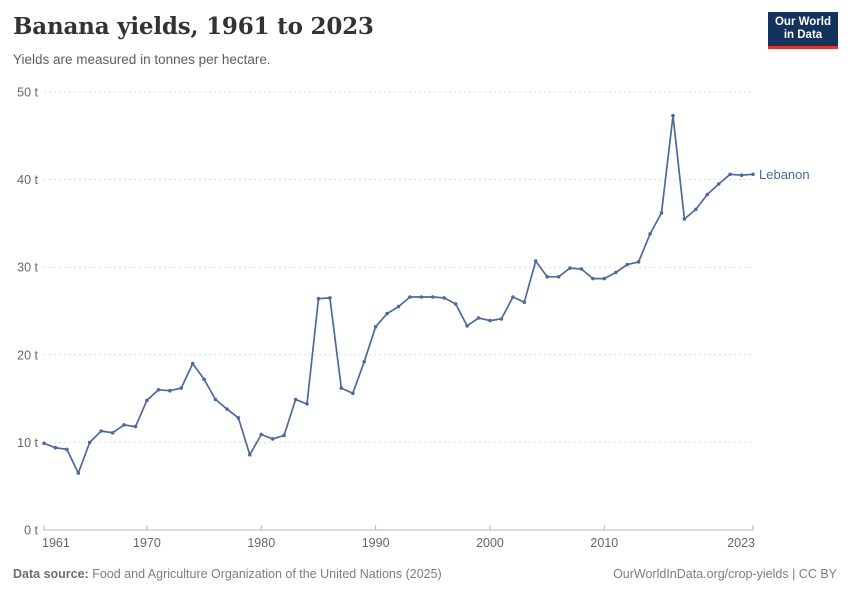  I want to click on y-axis-label: 50 t, so click(27, 93).